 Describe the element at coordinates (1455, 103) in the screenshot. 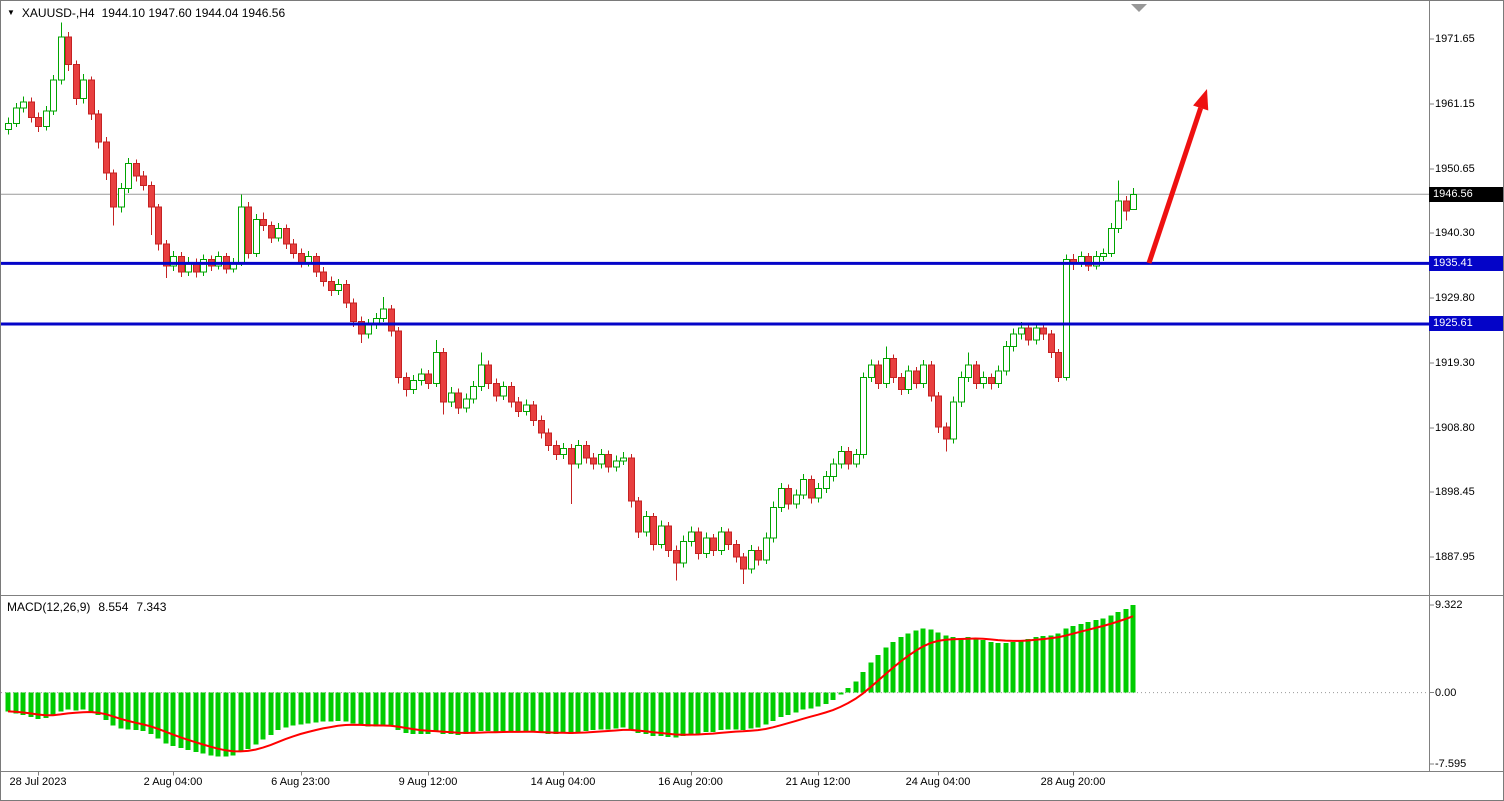

I see `price-axis-label: 1961.15` at that location.